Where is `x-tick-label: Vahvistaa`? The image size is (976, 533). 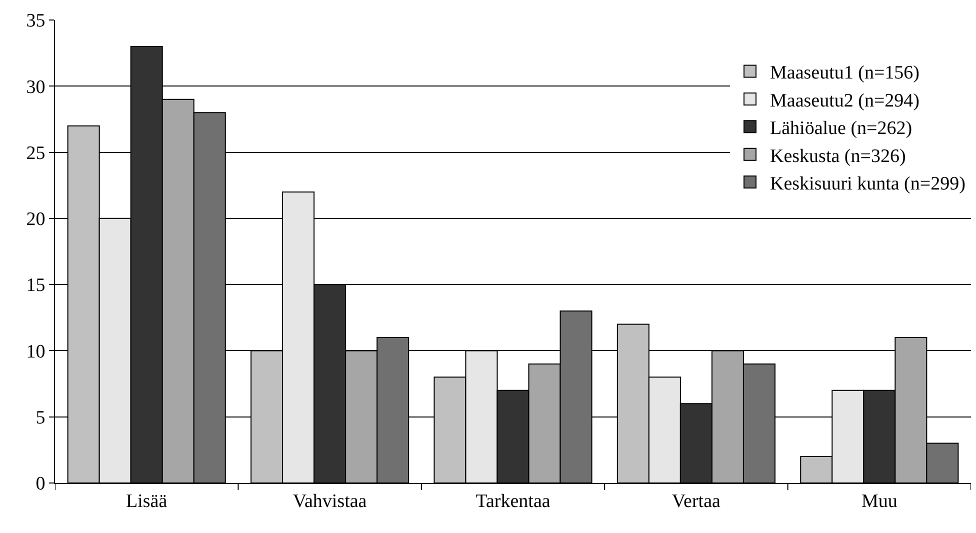
x-tick-label: Vahvistaa is located at coordinates (330, 501).